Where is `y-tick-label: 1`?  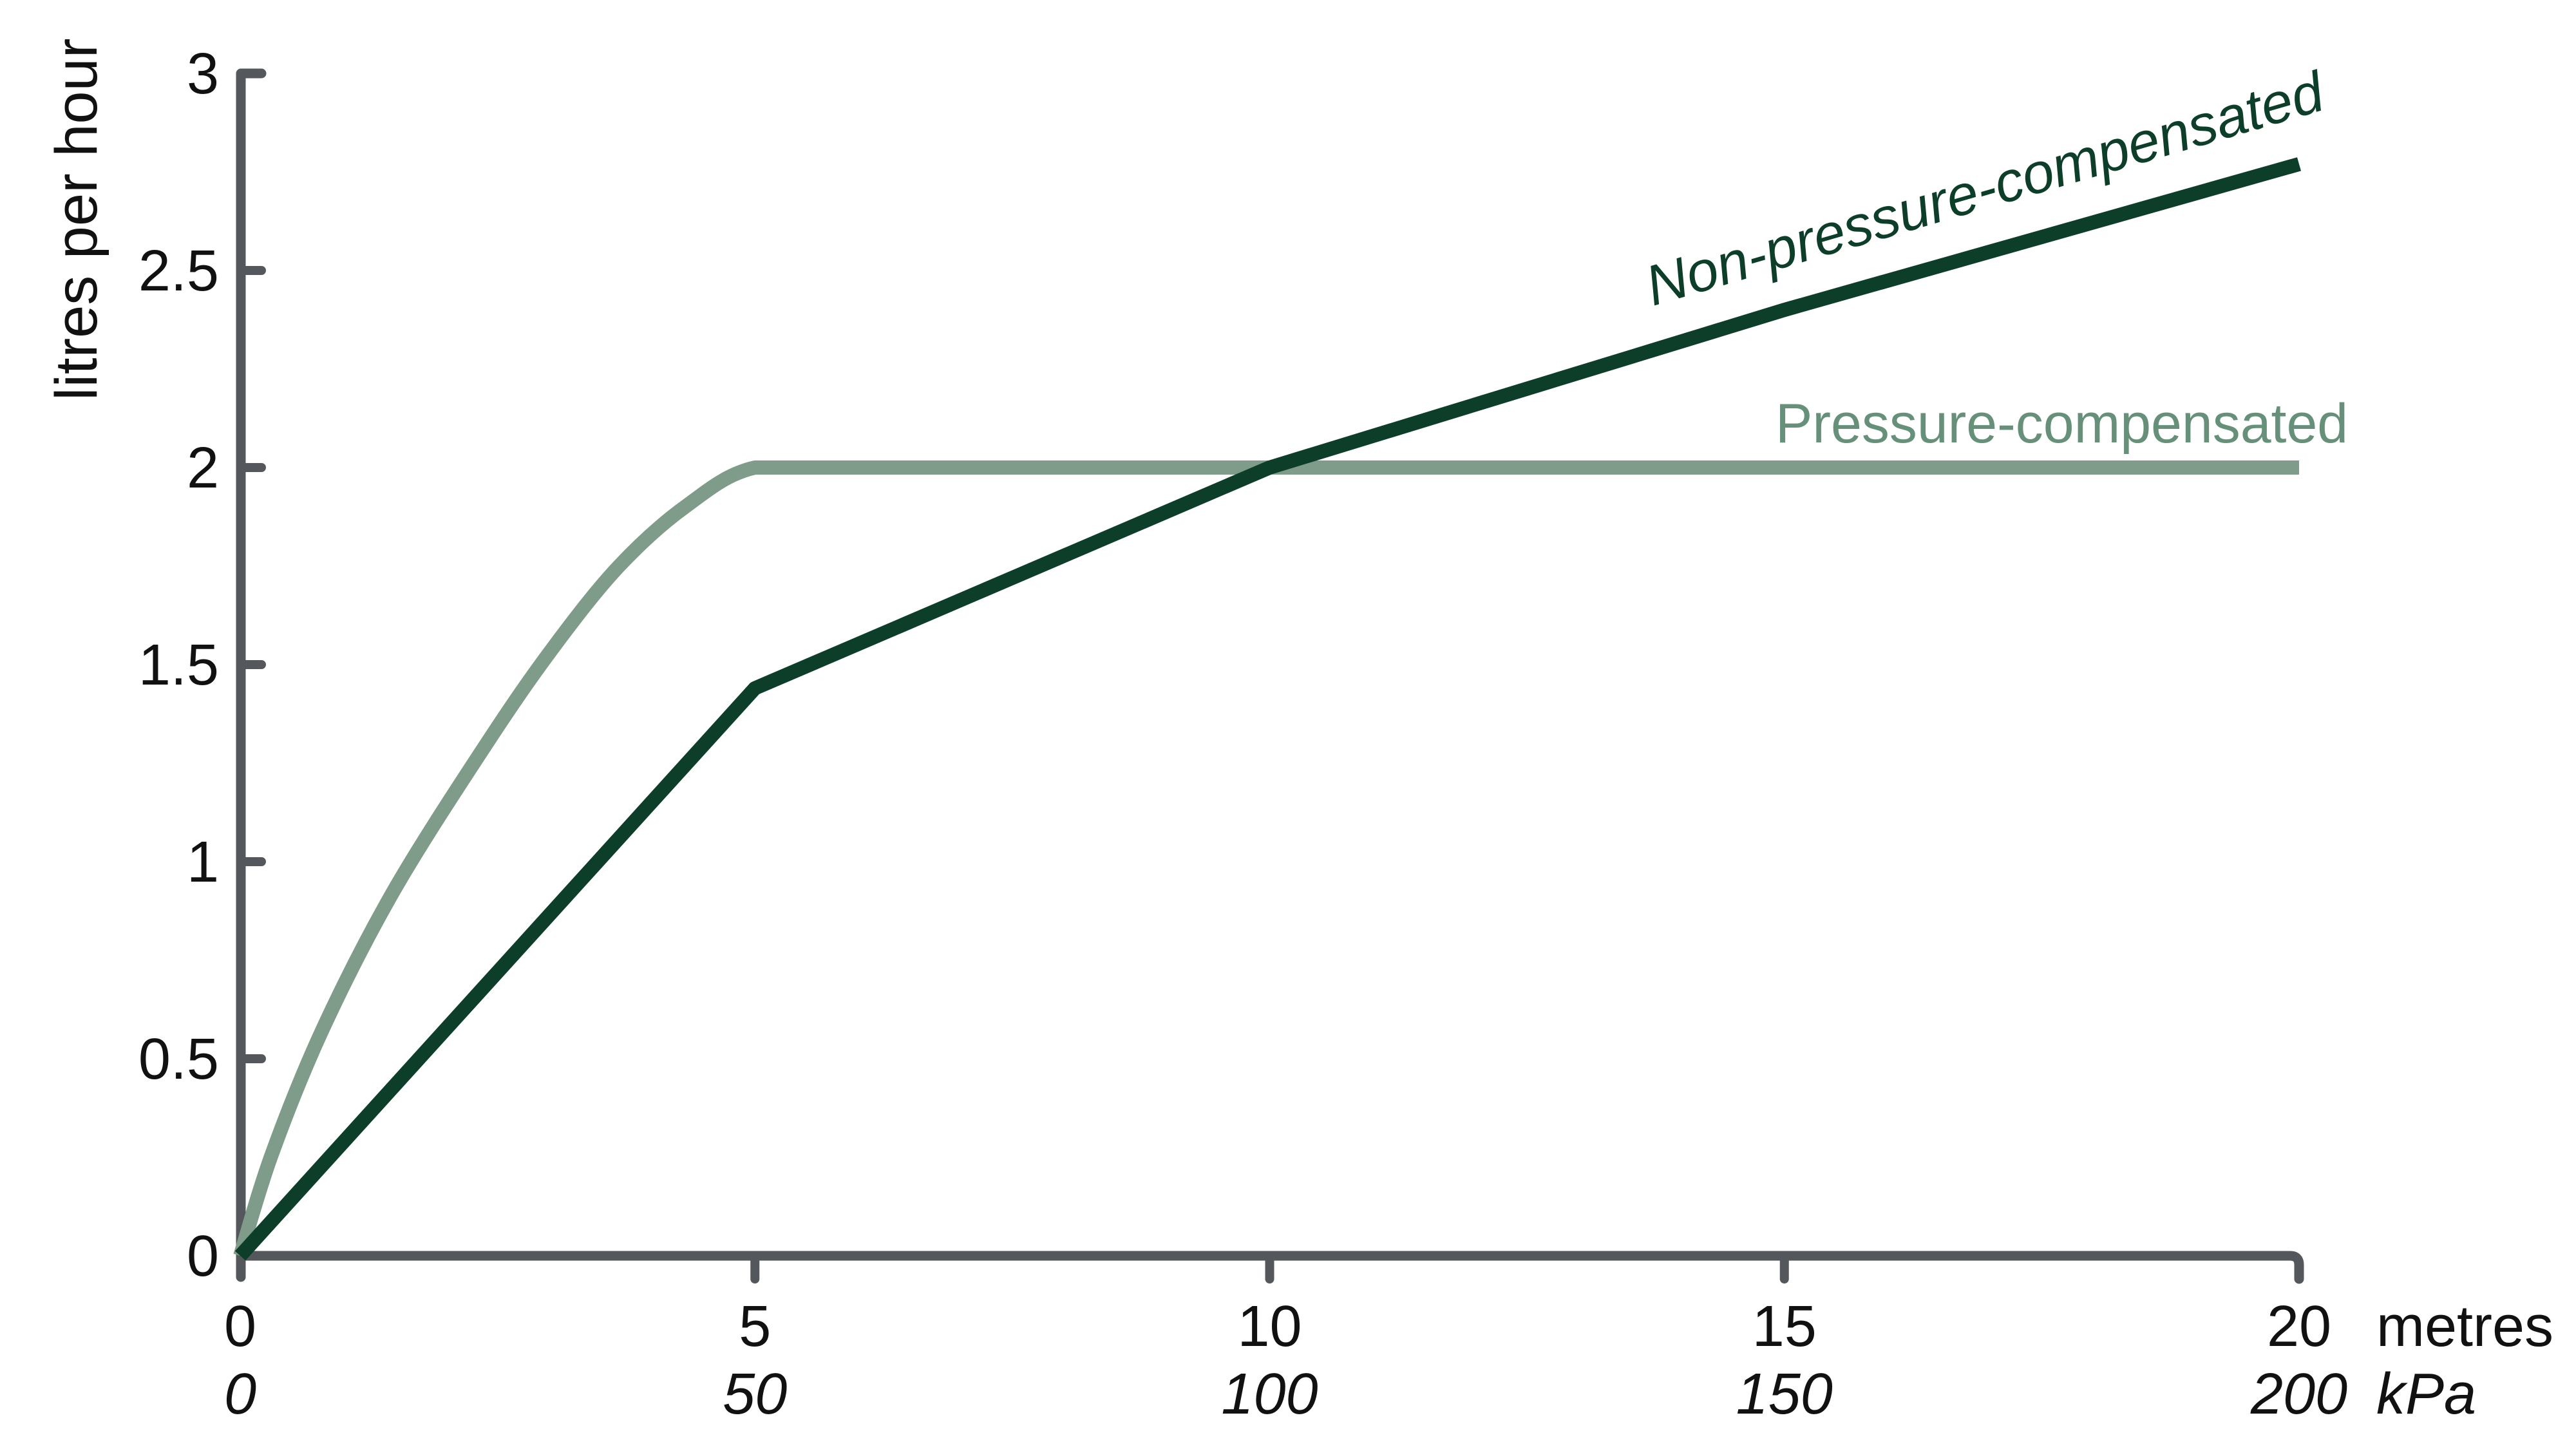 y-tick-label: 1 is located at coordinates (203, 862).